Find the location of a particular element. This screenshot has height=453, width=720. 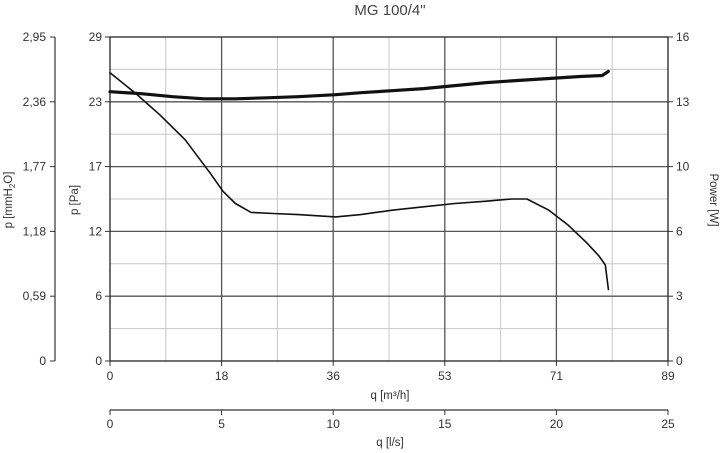

x-tick-label: 53 is located at coordinates (445, 376).